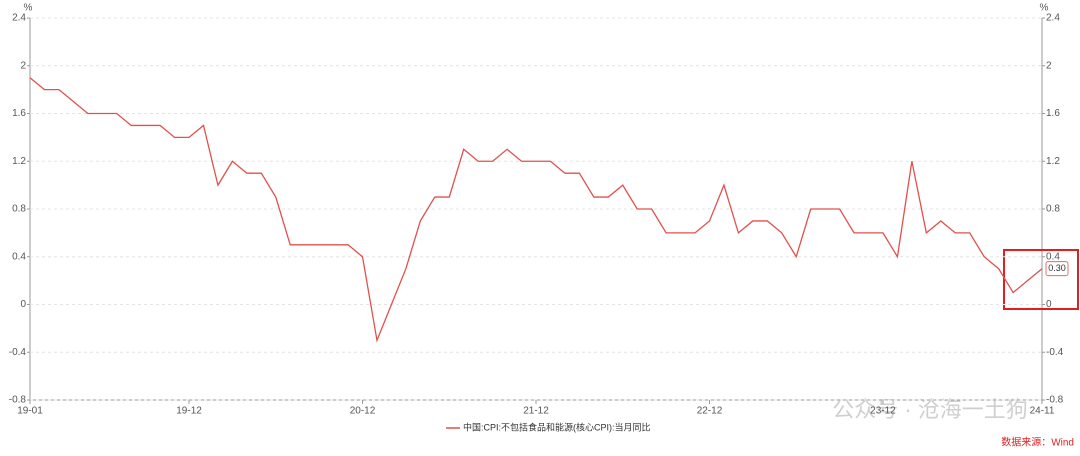 The width and height of the screenshot is (1080, 456). Describe the element at coordinates (536, 411) in the screenshot. I see `x-tick-label: 21-12` at that location.